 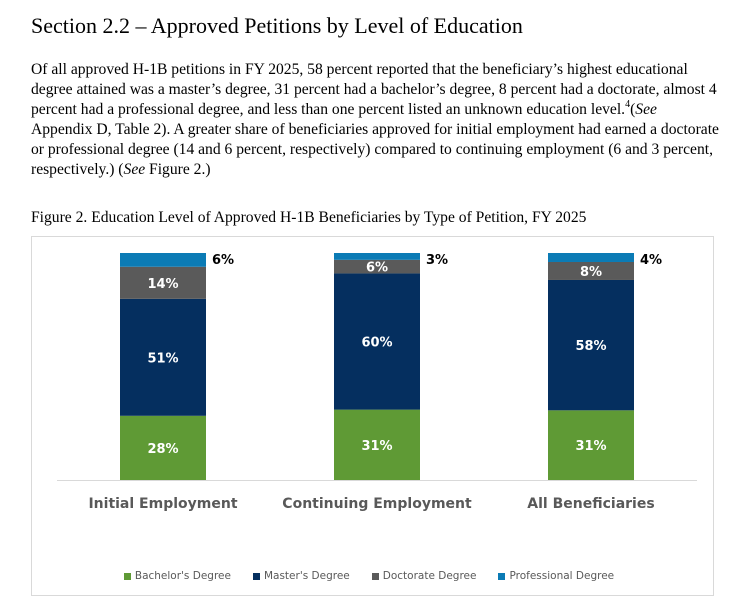 What do you see at coordinates (306, 576) in the screenshot?
I see `legend-label: Master's Degree` at bounding box center [306, 576].